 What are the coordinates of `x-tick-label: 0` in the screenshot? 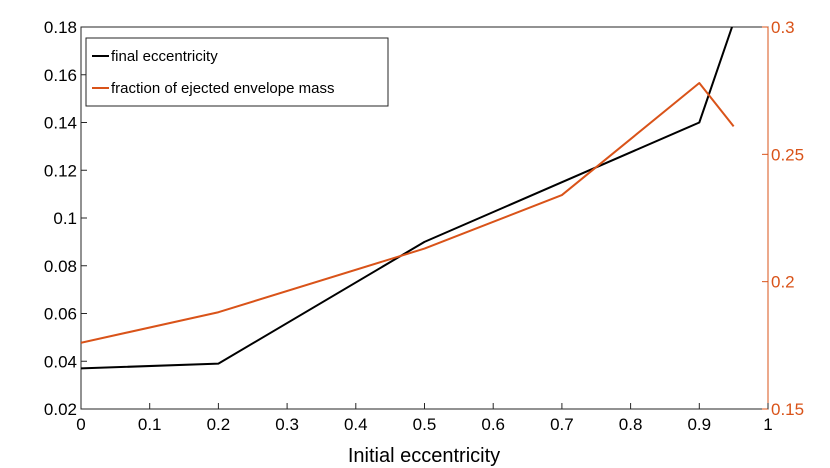 It's located at (80, 424).